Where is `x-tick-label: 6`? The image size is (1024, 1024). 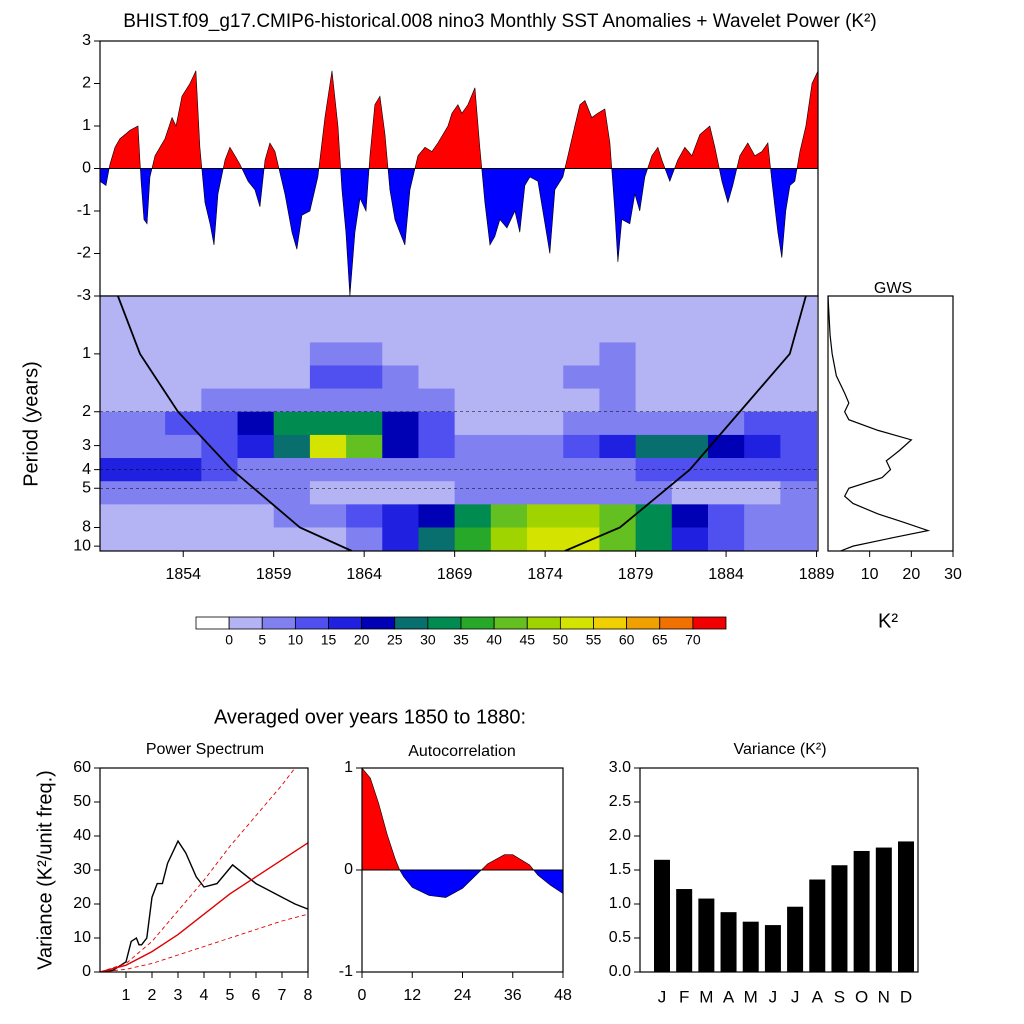
x-tick-label: 6 is located at coordinates (256, 995).